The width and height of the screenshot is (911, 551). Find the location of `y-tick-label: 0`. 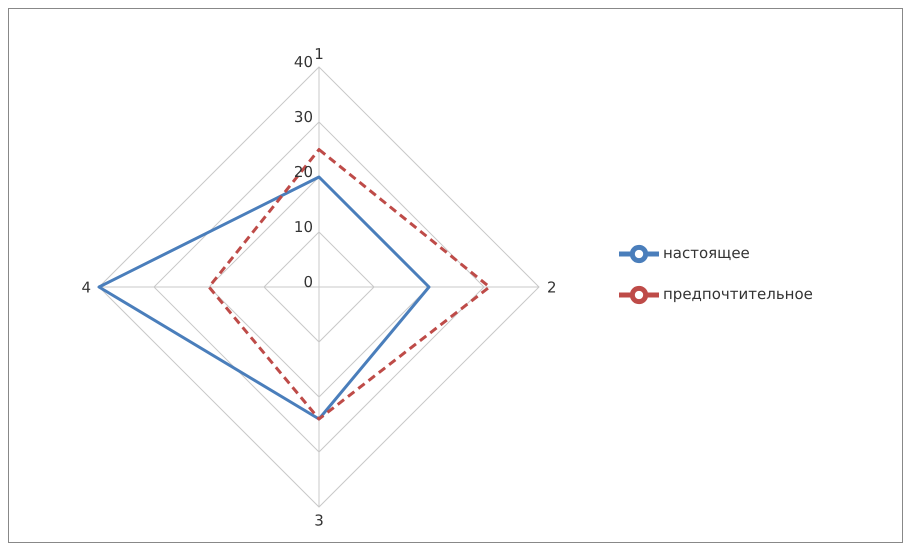

y-tick-label: 0 is located at coordinates (308, 282).